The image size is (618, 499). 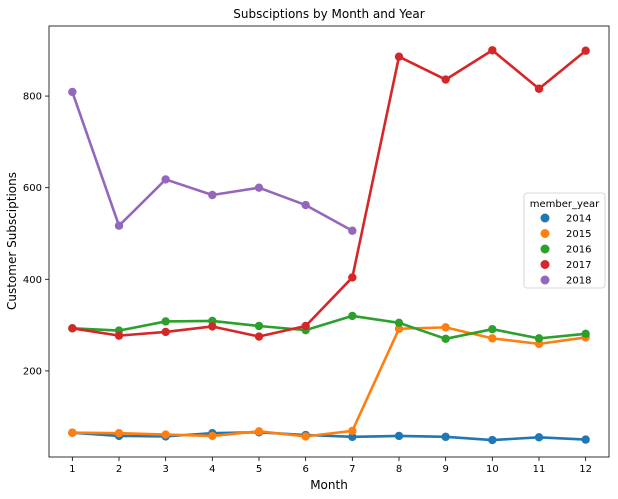 What do you see at coordinates (329, 14) in the screenshot?
I see `chart-title: Subsciptions by Month and Year` at bounding box center [329, 14].